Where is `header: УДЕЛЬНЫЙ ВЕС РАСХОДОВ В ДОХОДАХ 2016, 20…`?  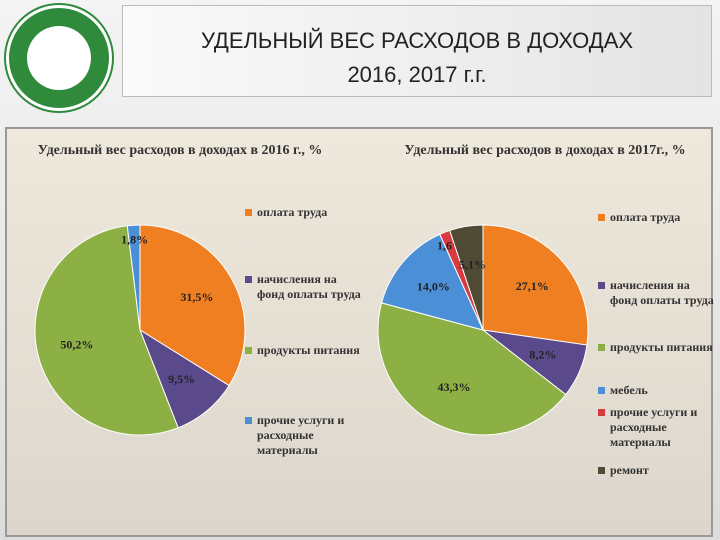 header: УДЕЛЬНЫЙ ВЕС РАСХОДОВ В ДОХОДАХ 2016, 20… is located at coordinates (417, 51).